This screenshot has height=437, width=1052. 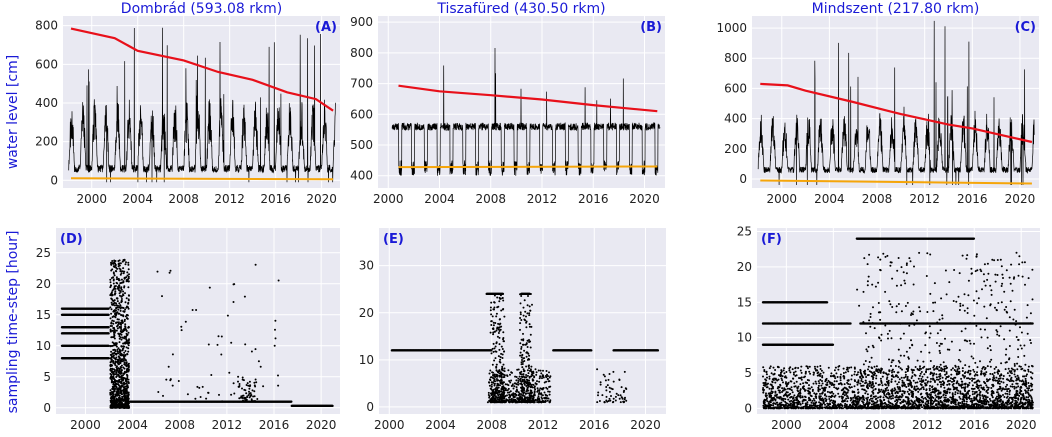 I want to click on y-tick-label: 600, so click(x=361, y=114).